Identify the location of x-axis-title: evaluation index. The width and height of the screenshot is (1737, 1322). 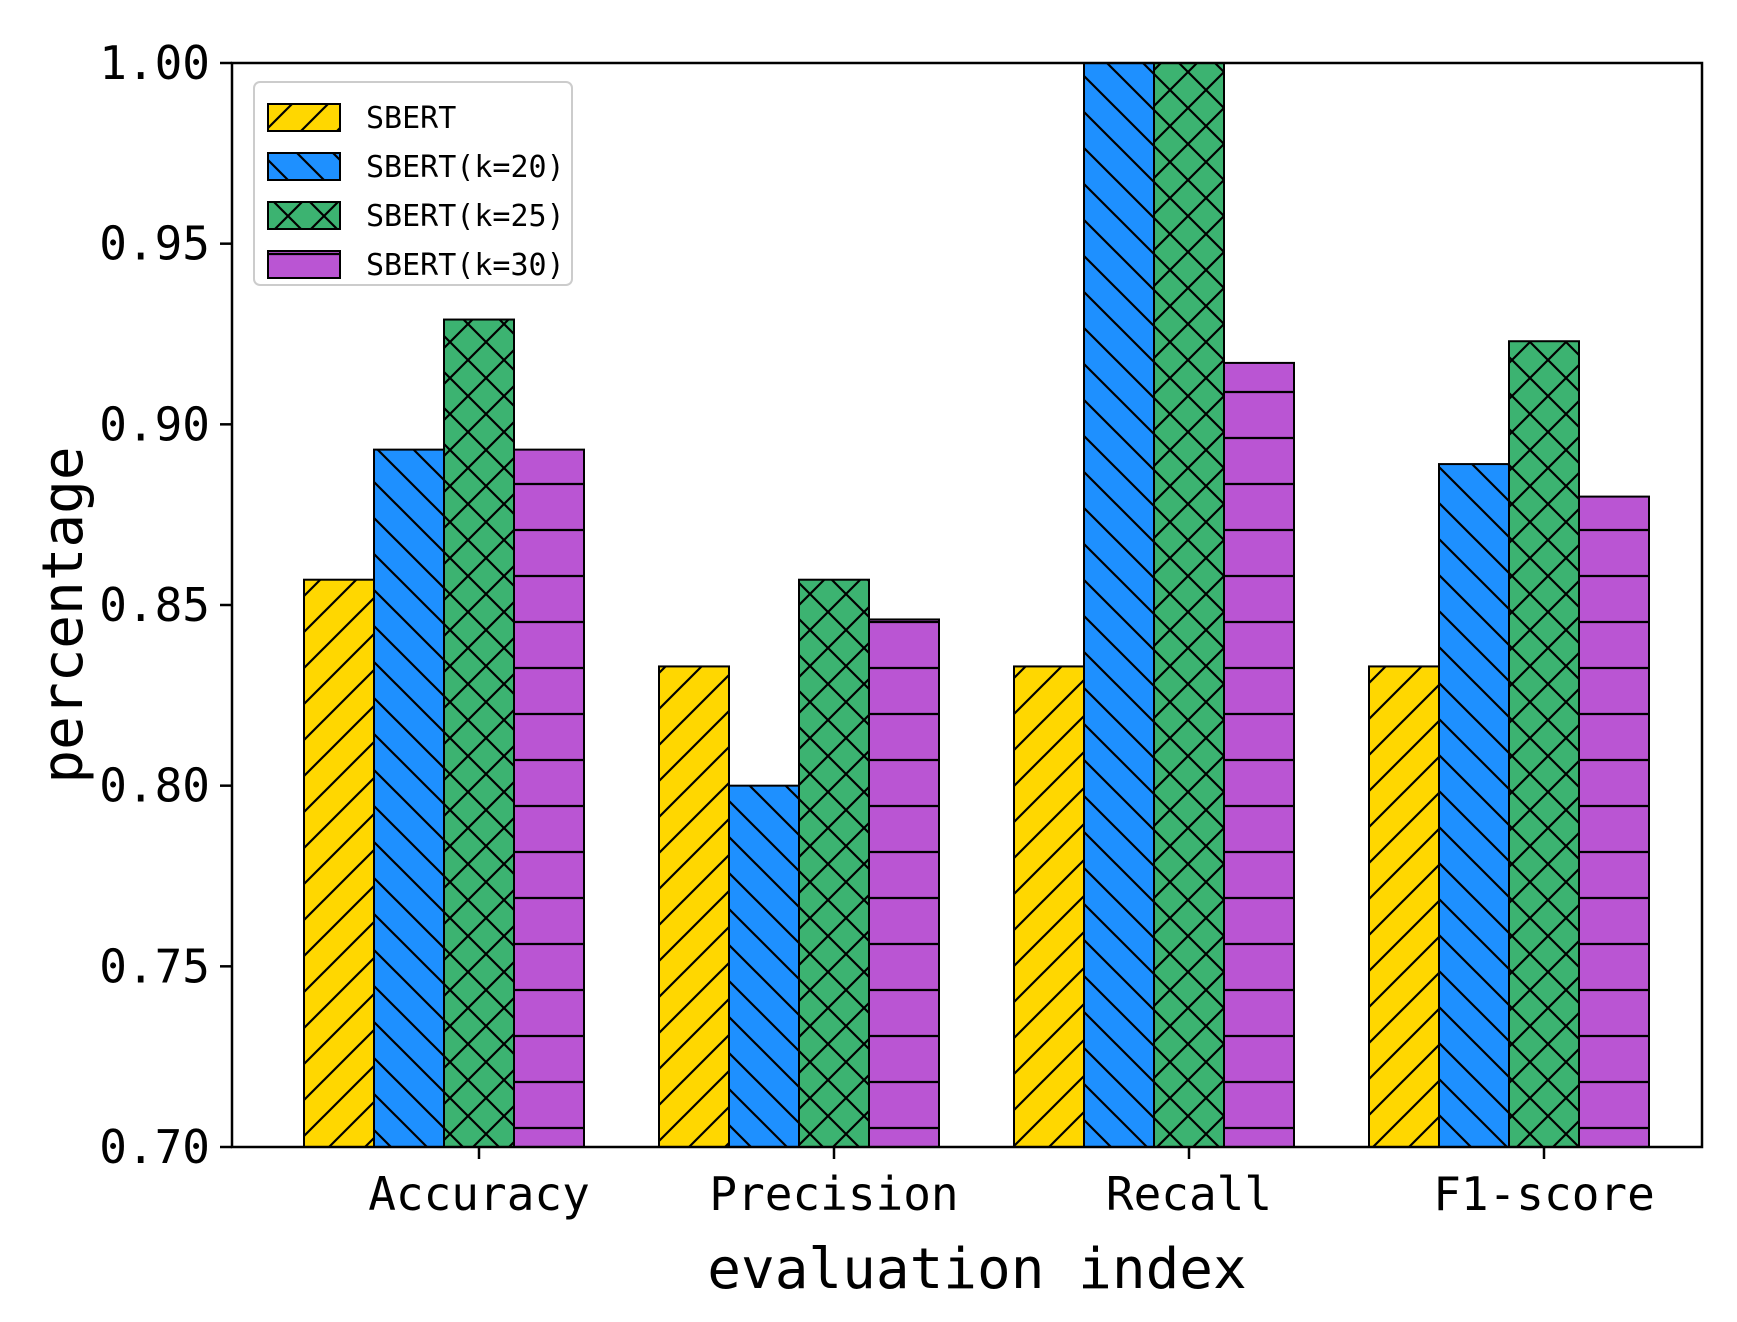
(976, 1269).